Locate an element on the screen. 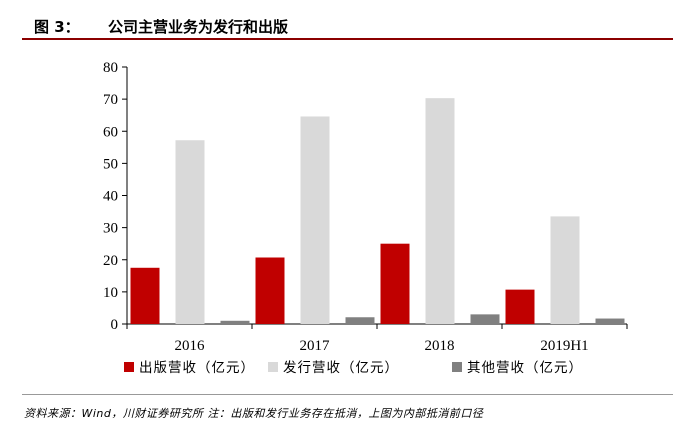 Image resolution: width=681 pixels, height=435 pixels. bar-other-2016 is located at coordinates (235, 322).